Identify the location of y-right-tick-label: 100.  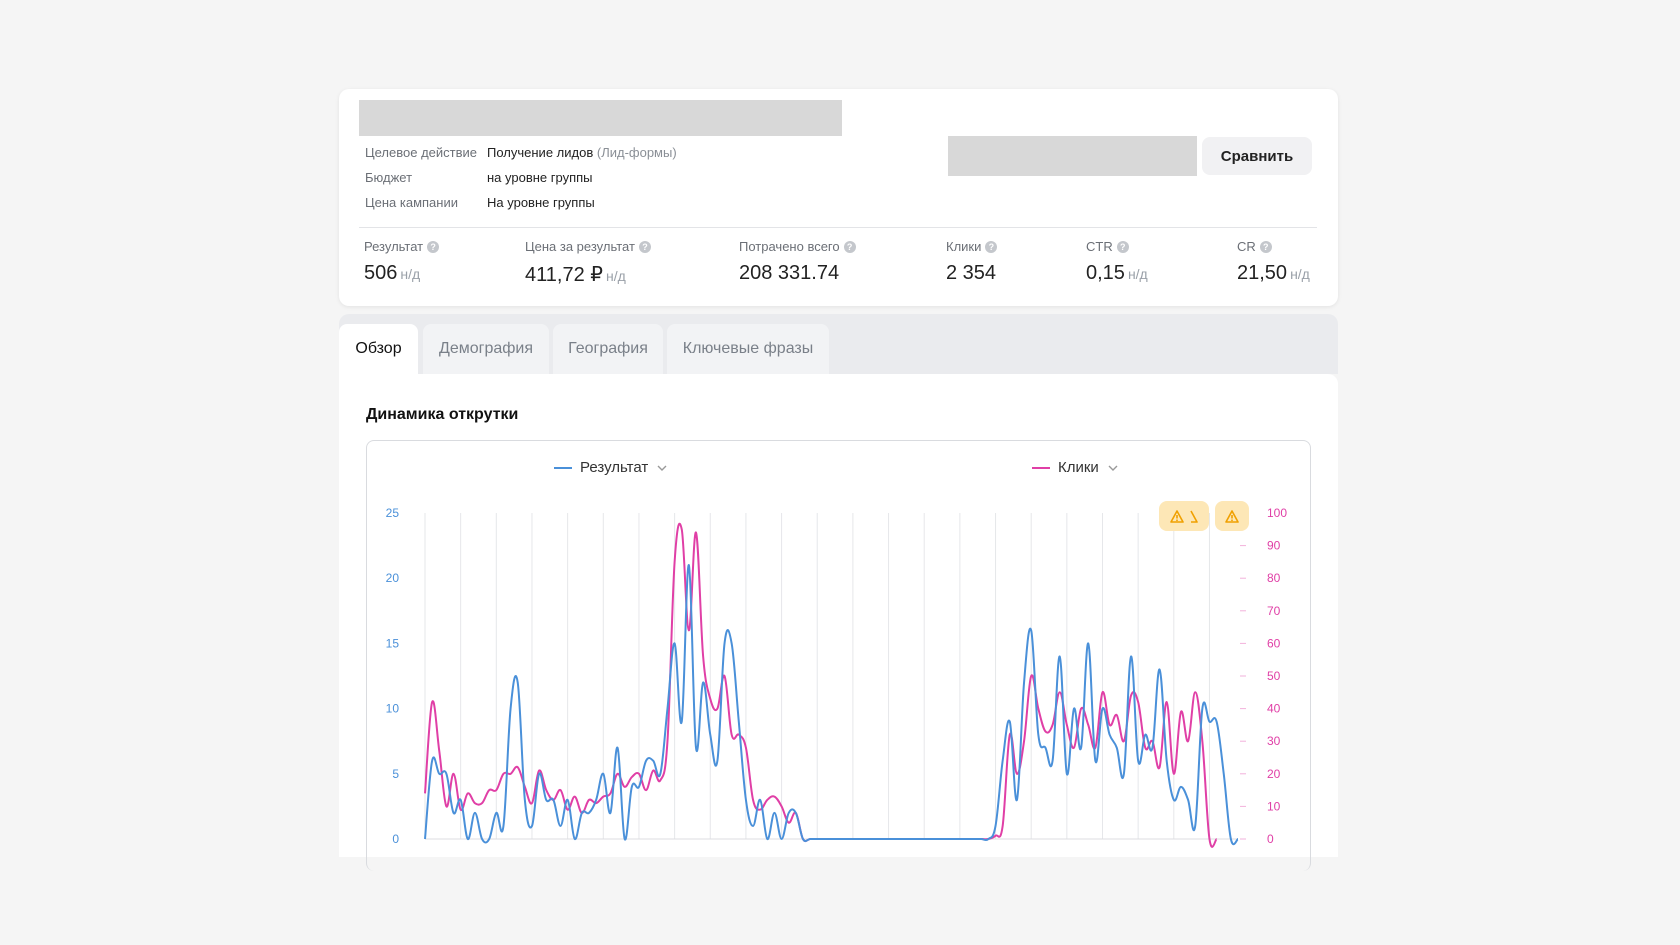
(1277, 513).